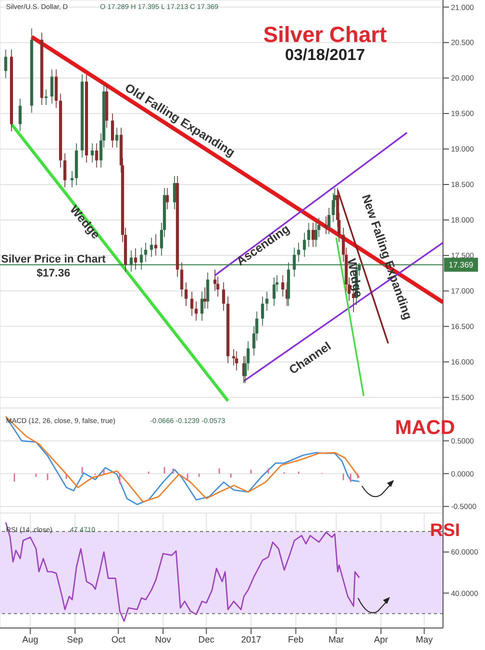 The image size is (485, 650). I want to click on x-tick-label: Mar, so click(336, 639).